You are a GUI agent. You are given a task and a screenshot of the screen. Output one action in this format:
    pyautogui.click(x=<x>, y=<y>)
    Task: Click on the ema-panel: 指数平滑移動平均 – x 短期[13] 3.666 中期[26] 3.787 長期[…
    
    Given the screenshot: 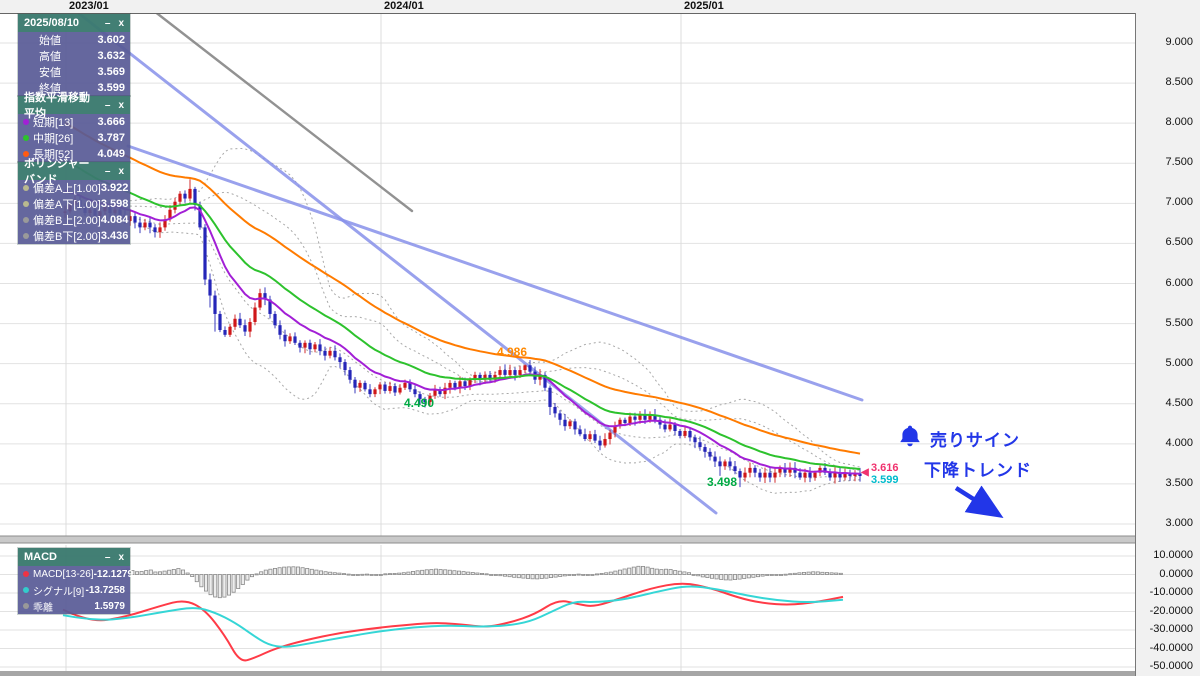 What is the action you would take?
    pyautogui.click(x=74, y=127)
    